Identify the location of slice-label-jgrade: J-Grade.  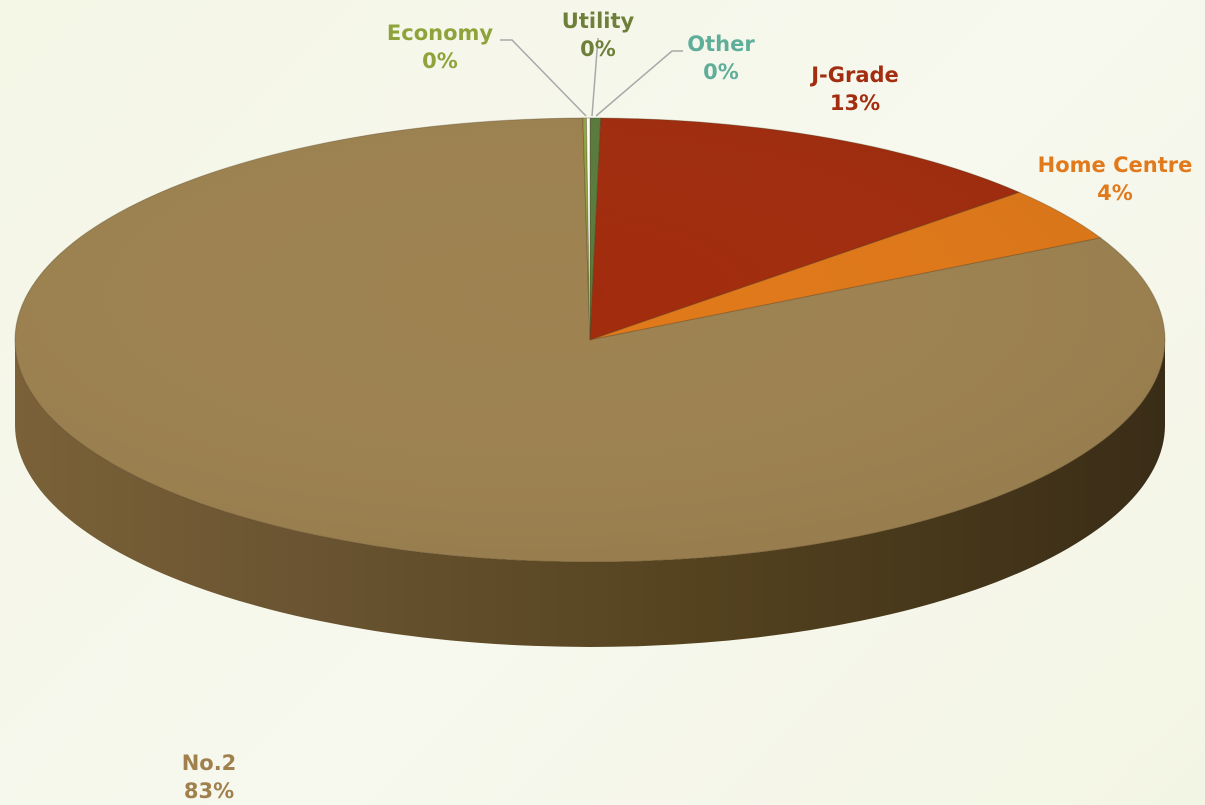
(854, 75).